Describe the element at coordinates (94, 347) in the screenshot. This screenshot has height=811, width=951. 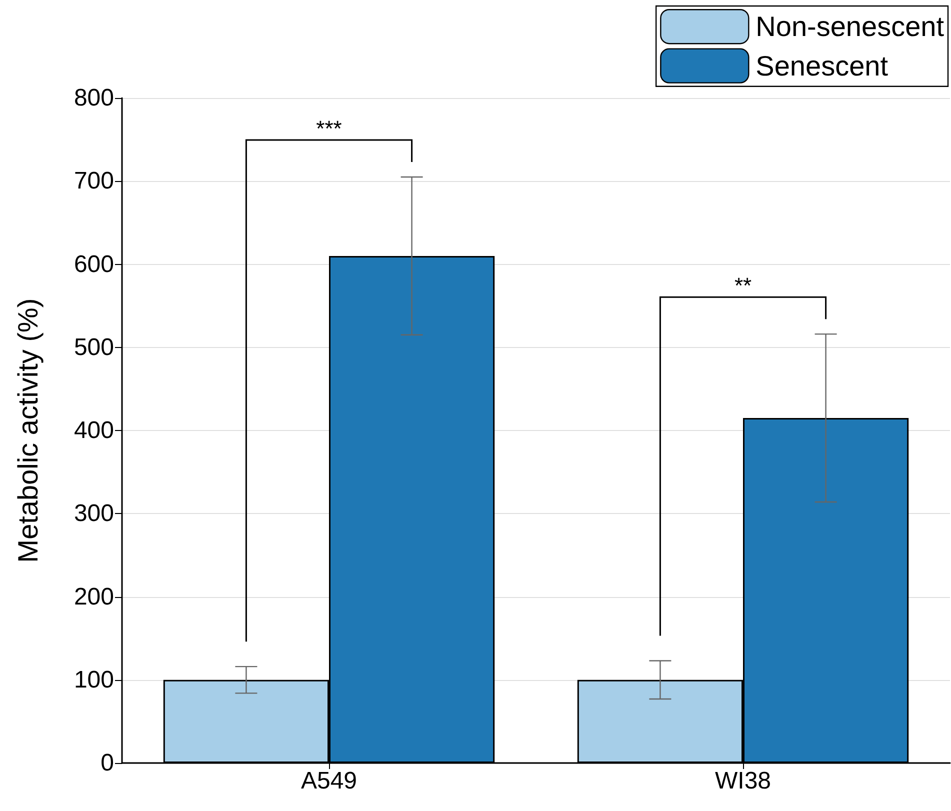
I see `y-tick-label: 500` at that location.